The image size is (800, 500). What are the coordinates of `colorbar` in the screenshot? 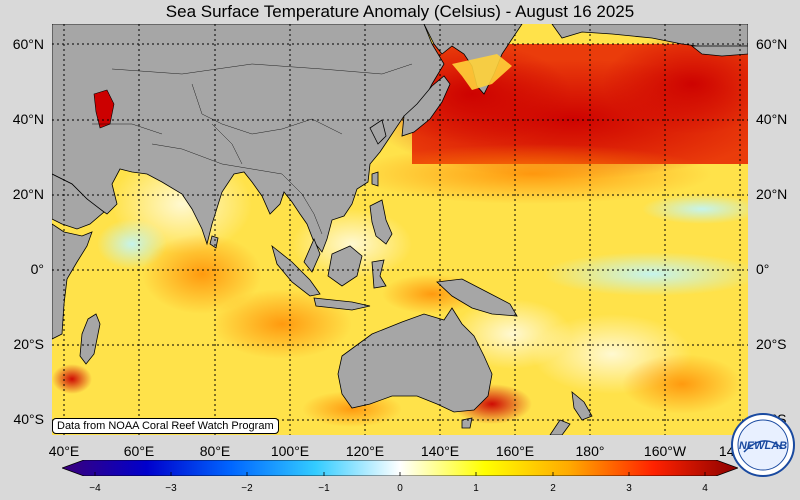 It's located at (400, 468).